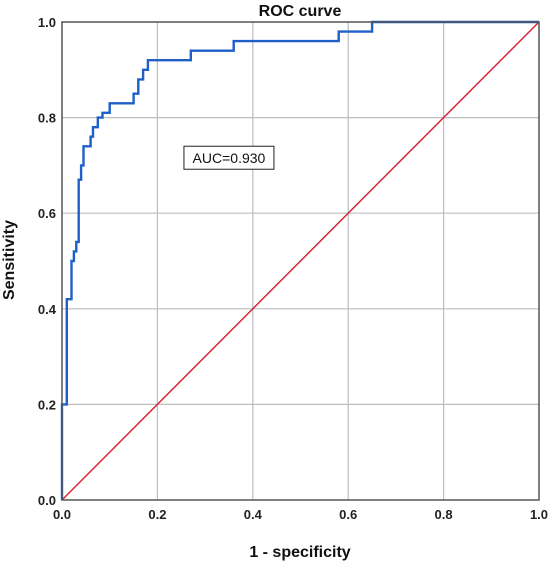 The height and width of the screenshot is (564, 551). What do you see at coordinates (62, 514) in the screenshot?
I see `x-tick-label: 0.0` at bounding box center [62, 514].